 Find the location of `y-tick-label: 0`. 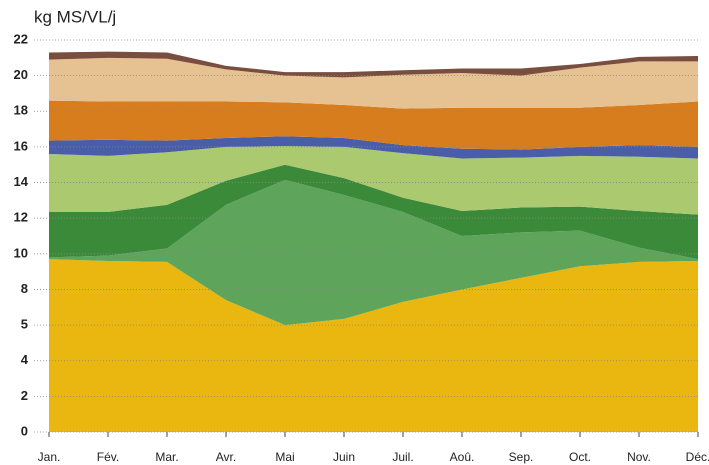

y-tick-label: 0 is located at coordinates (24, 430).